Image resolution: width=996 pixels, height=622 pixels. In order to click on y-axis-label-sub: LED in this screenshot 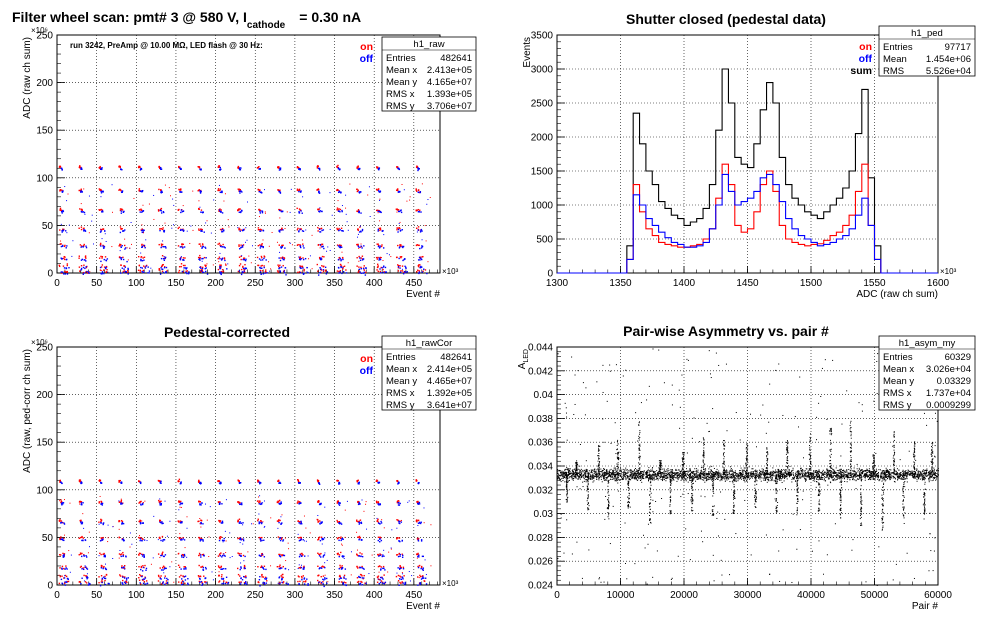, I will do `click(526, 356)`.